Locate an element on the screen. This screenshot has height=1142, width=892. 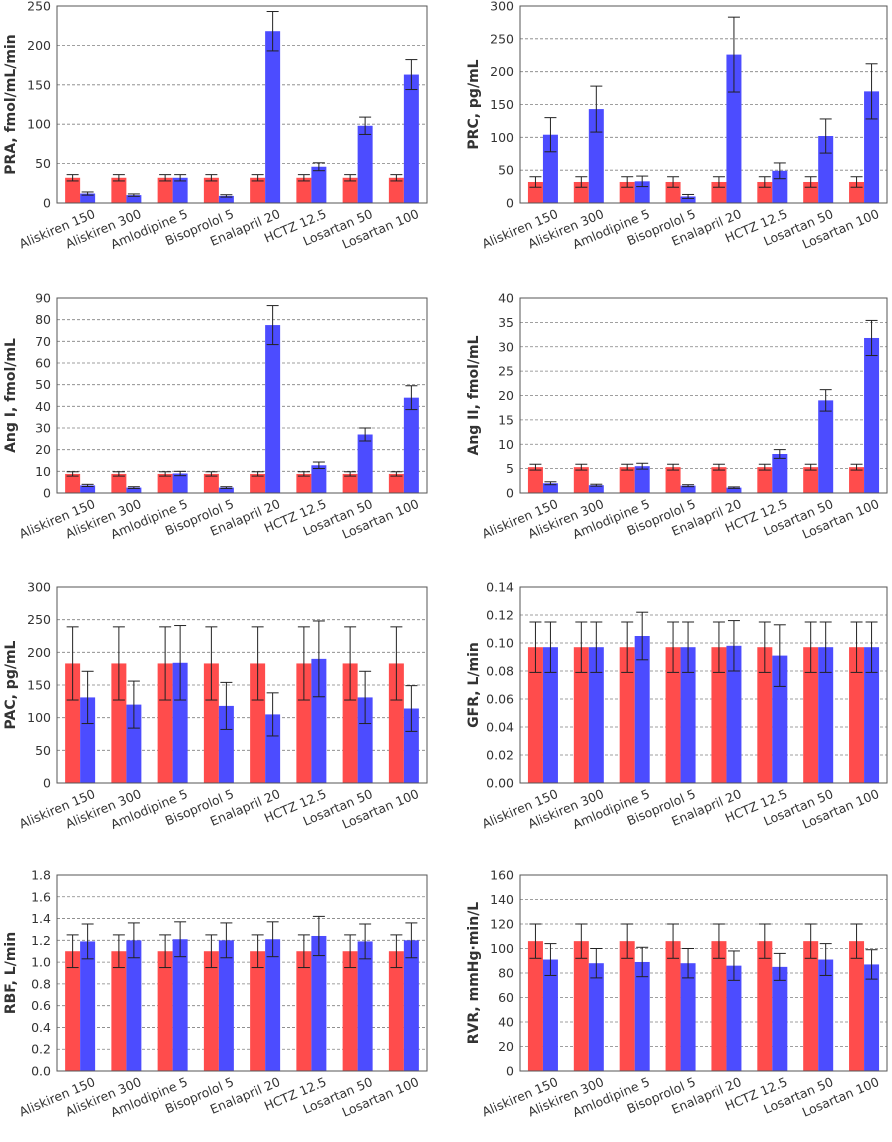
y-axis-title: Ang II, fmol/mL is located at coordinates (474, 395).